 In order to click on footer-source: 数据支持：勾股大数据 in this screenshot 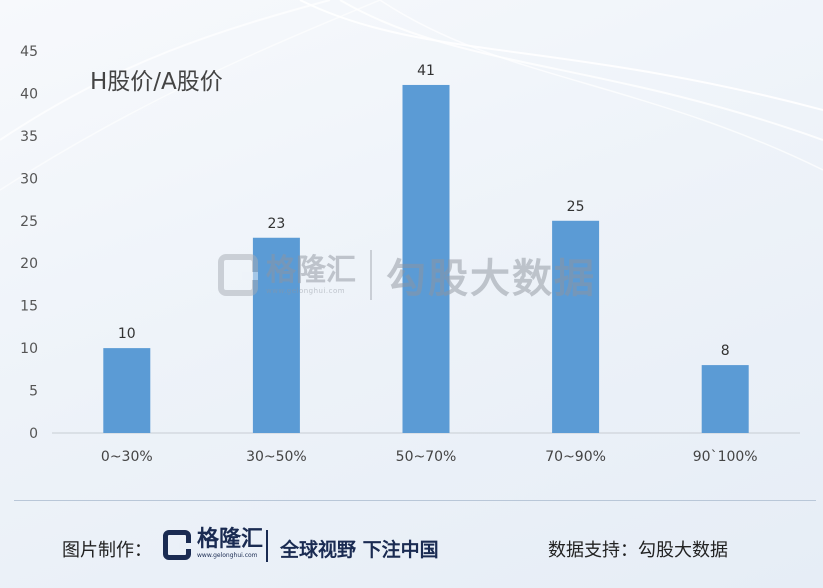, I will do `click(638, 550)`.